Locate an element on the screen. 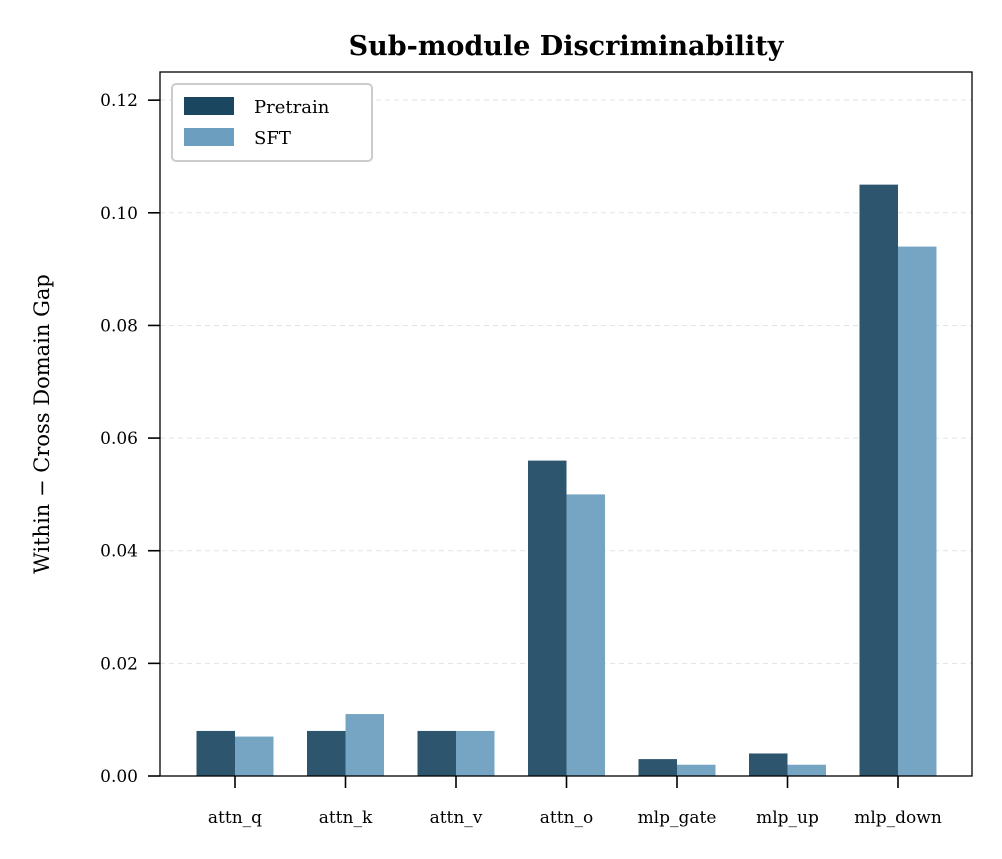  y-tick-label: 0.08 is located at coordinates (119, 326).